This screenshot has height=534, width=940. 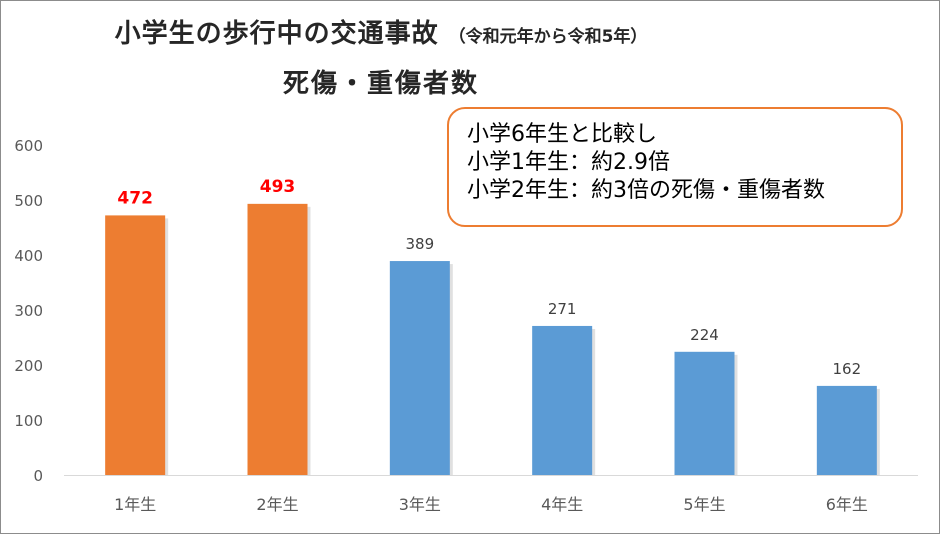 What do you see at coordinates (28, 256) in the screenshot?
I see `y-tick-label: 400` at bounding box center [28, 256].